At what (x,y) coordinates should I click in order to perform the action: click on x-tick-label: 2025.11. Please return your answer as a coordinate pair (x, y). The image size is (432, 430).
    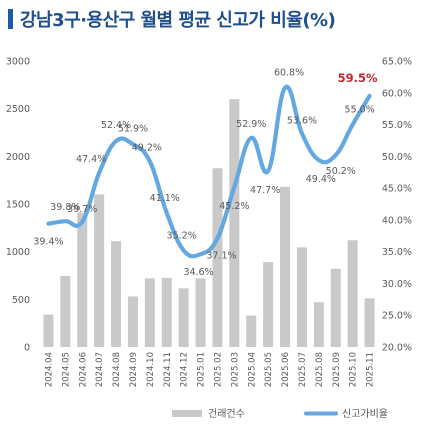
    Looking at the image, I should click on (371, 369).